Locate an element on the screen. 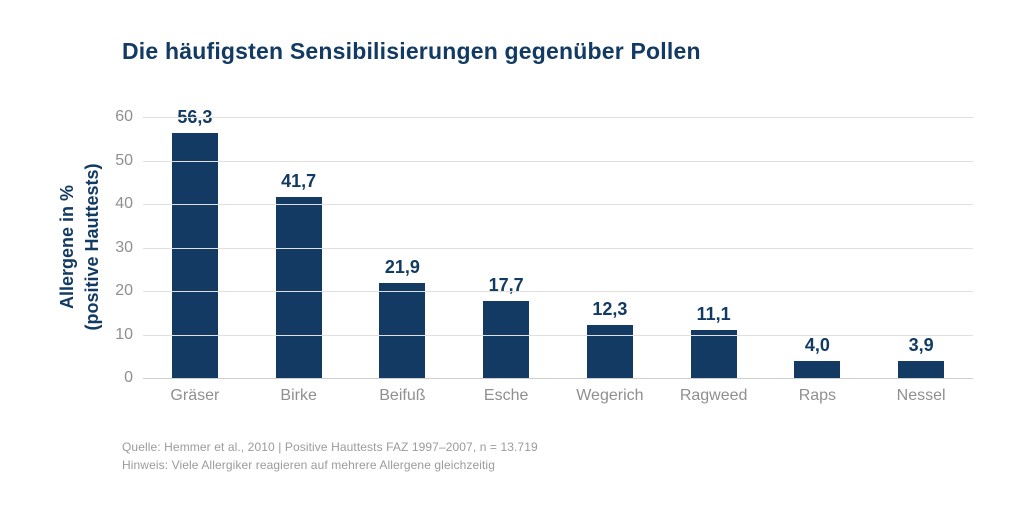 This screenshot has width=1024, height=509. bar-value-label: 12,3 is located at coordinates (610, 308).